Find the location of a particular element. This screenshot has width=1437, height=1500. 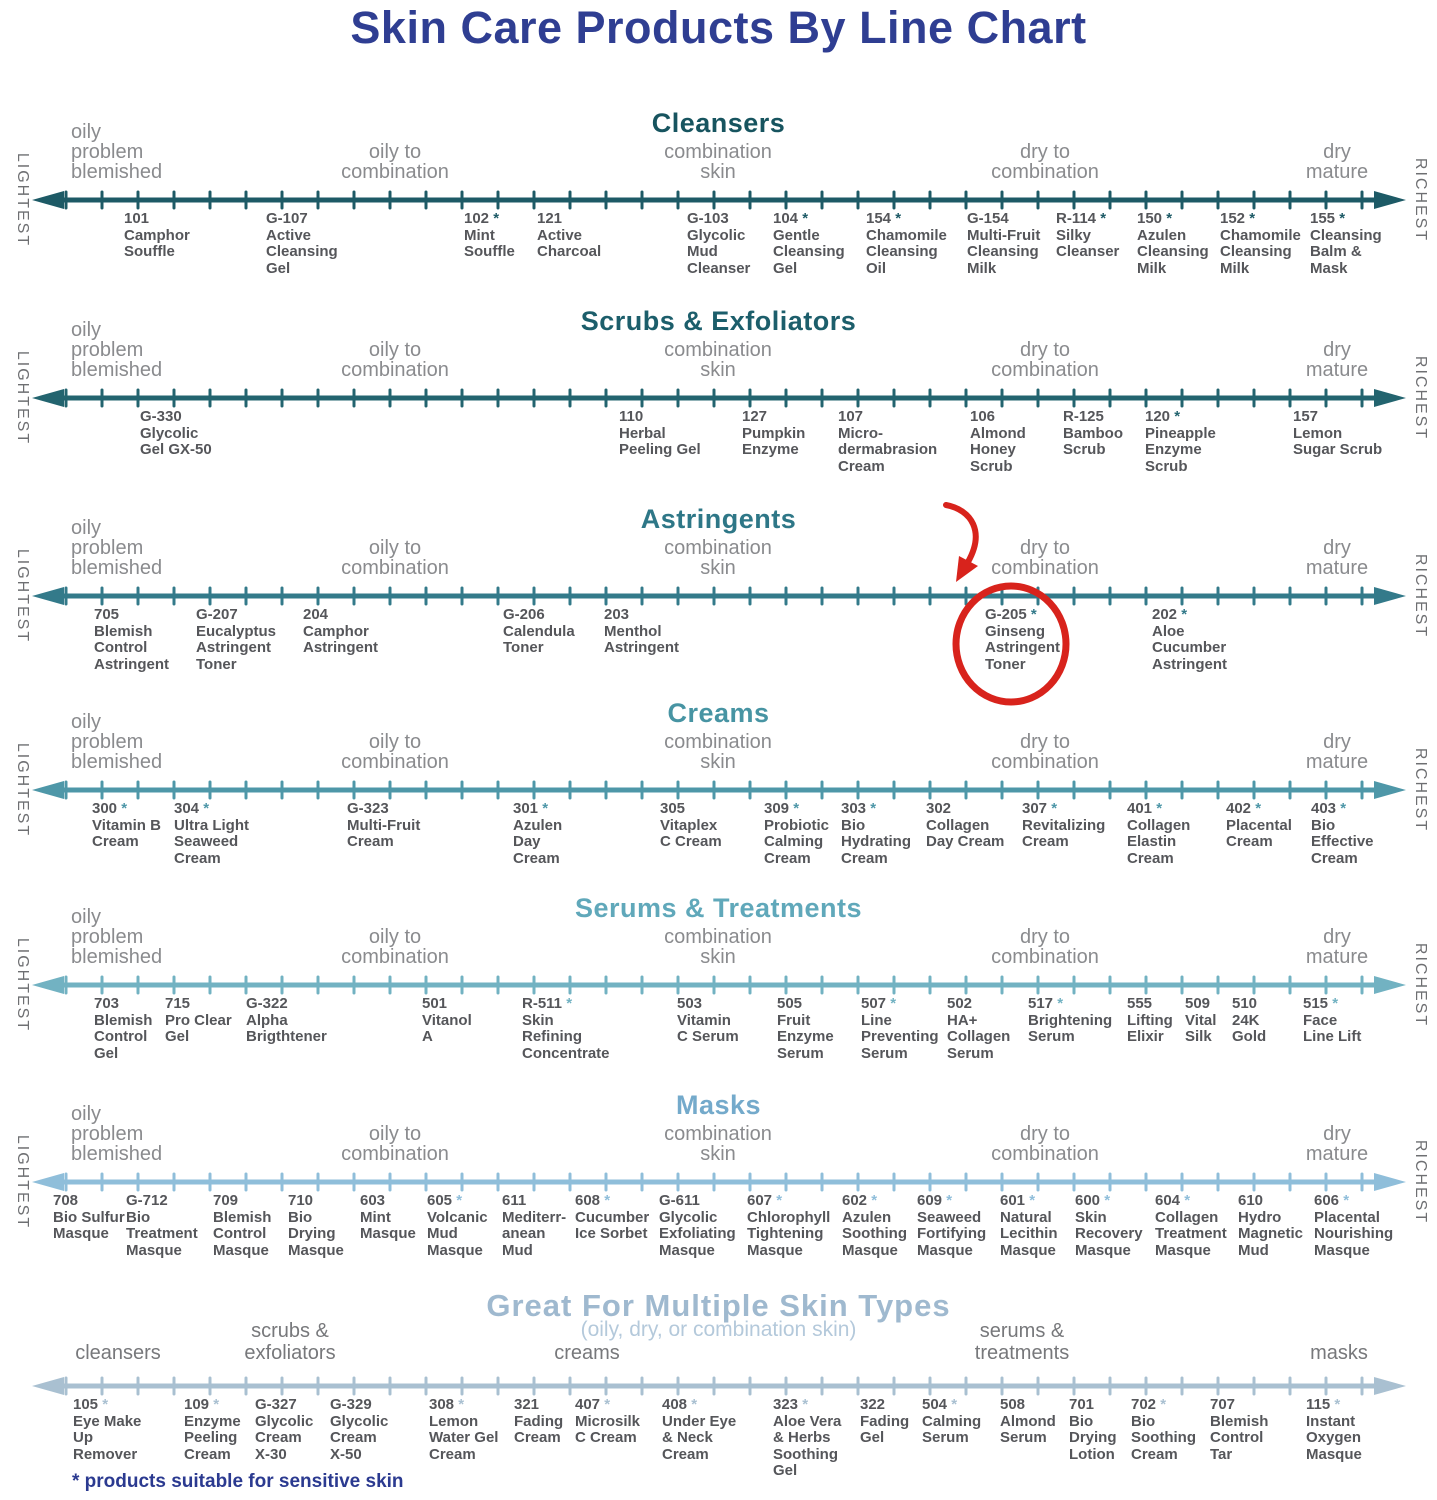

product-label: R-114 * Silky Cleanser is located at coordinates (1088, 235).